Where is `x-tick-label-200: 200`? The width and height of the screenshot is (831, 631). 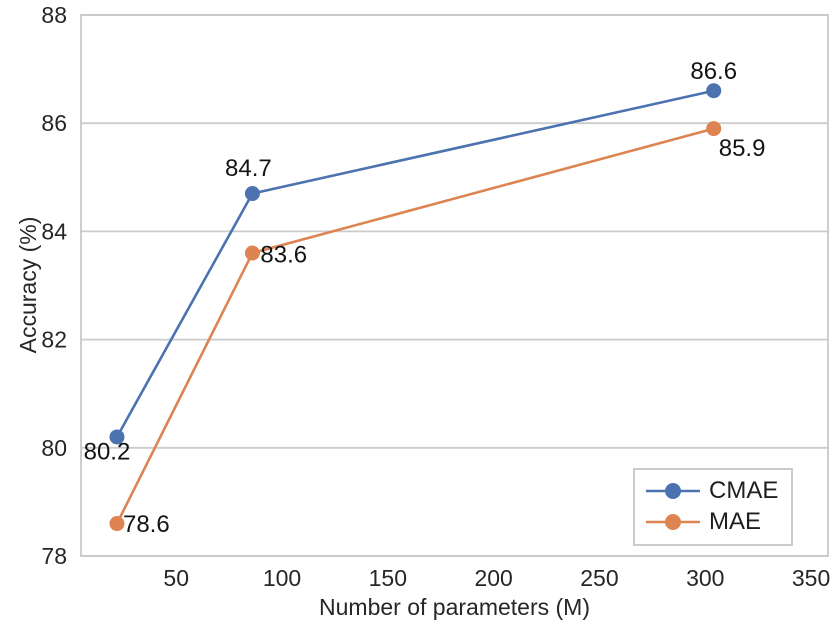 x-tick-label-200: 200 is located at coordinates (493, 578).